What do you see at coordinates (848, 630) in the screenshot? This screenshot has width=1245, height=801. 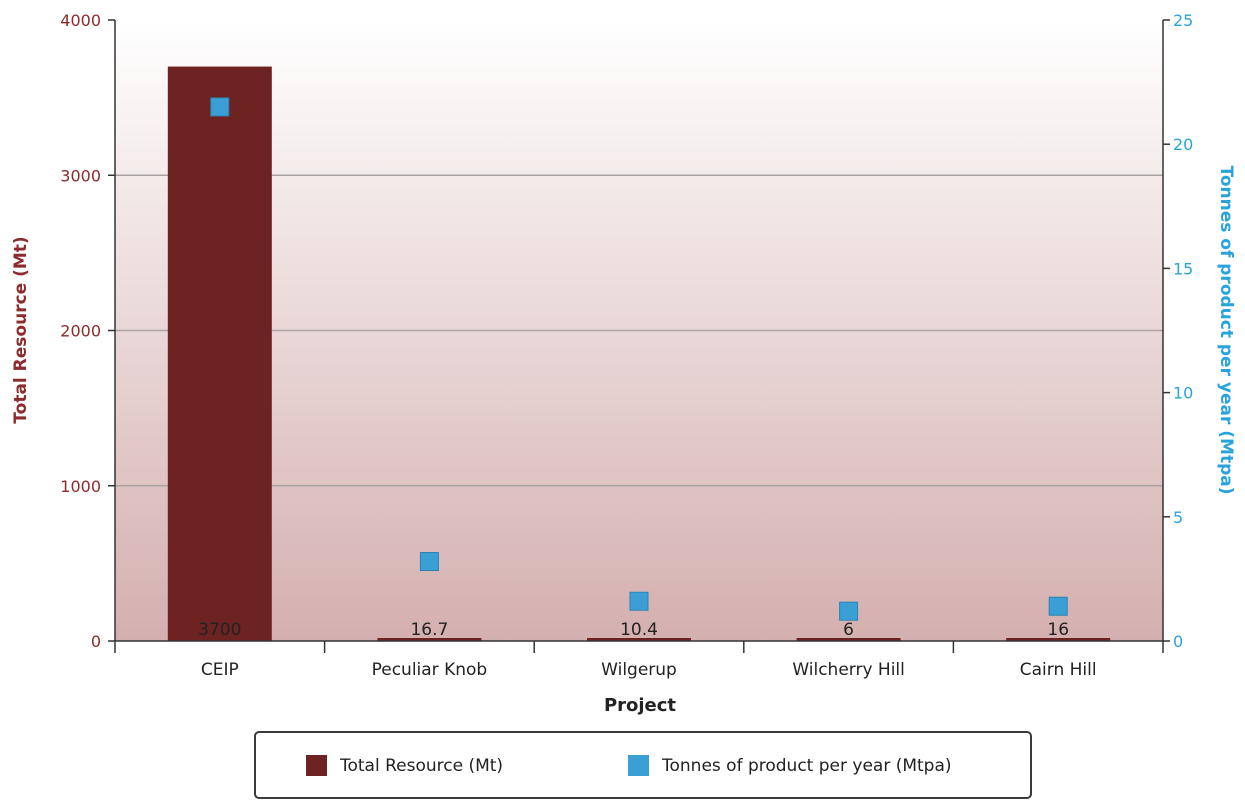 I see `bar-data-label: 6` at bounding box center [848, 630].